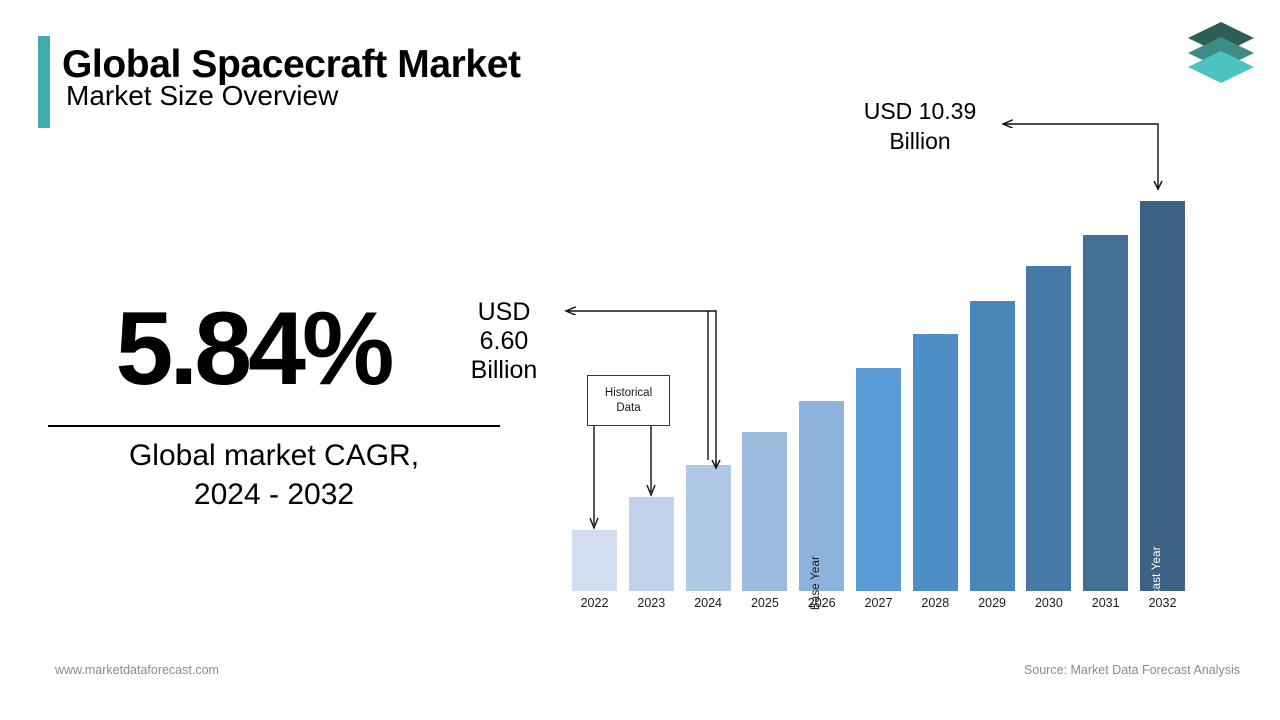 Image resolution: width=1280 pixels, height=720 pixels. I want to click on bar-2029, so click(992, 446).